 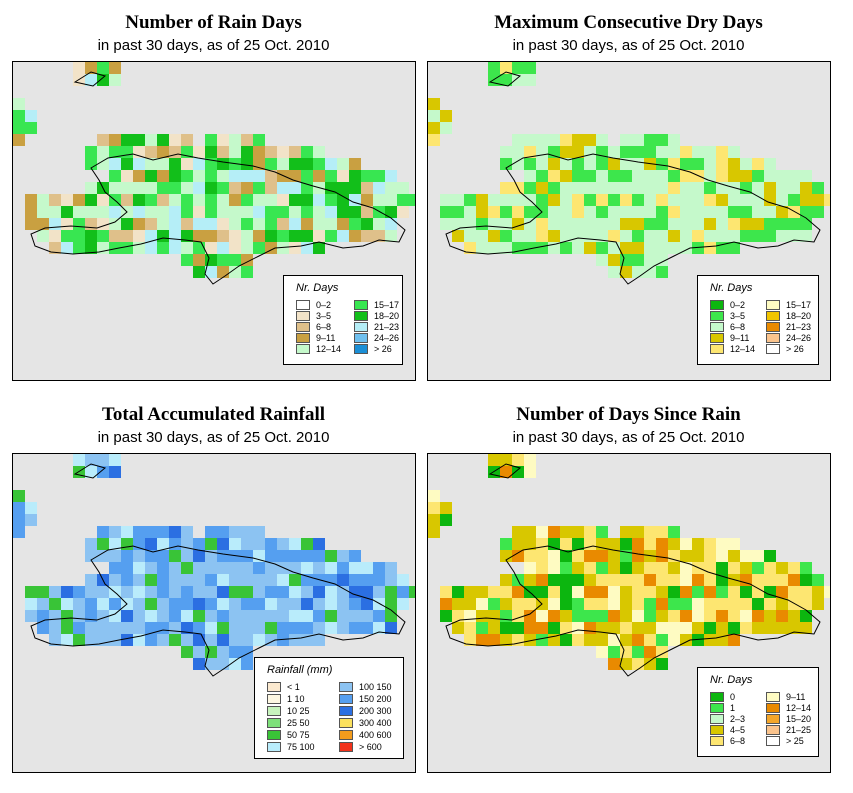 I want to click on legend-label: 12–14, so click(x=743, y=349).